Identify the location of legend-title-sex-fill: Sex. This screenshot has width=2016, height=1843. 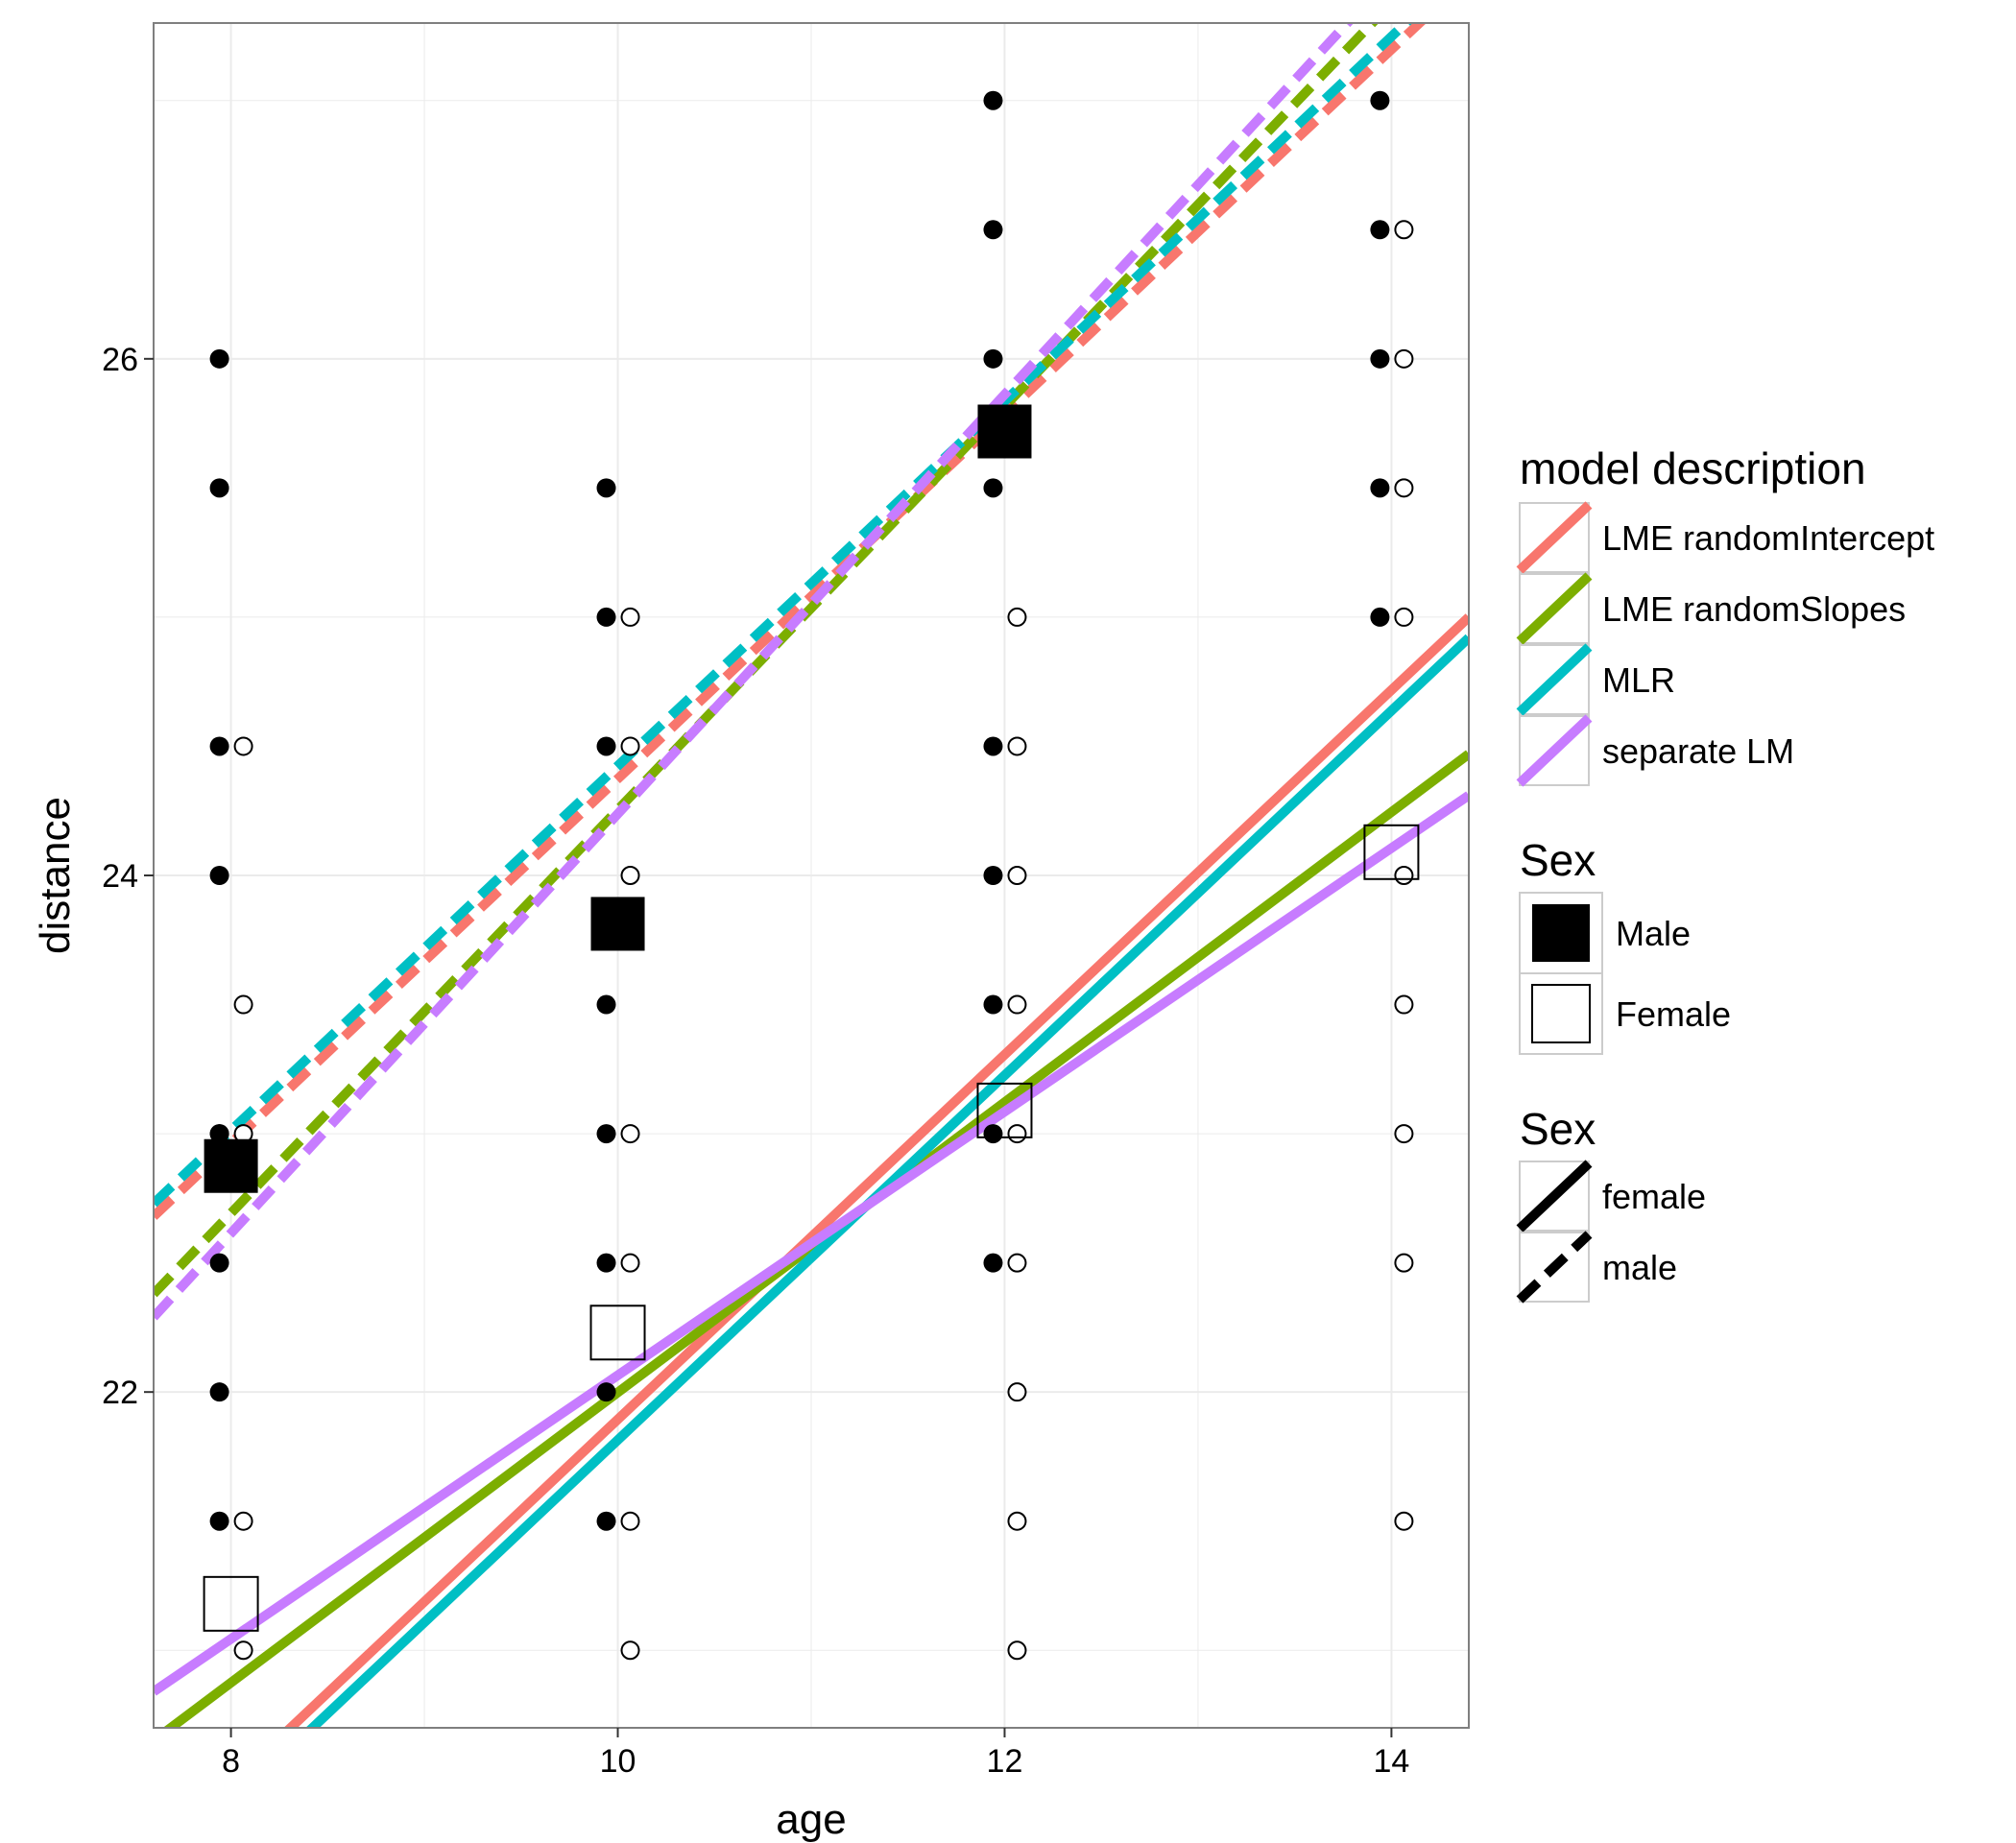
(1558, 860).